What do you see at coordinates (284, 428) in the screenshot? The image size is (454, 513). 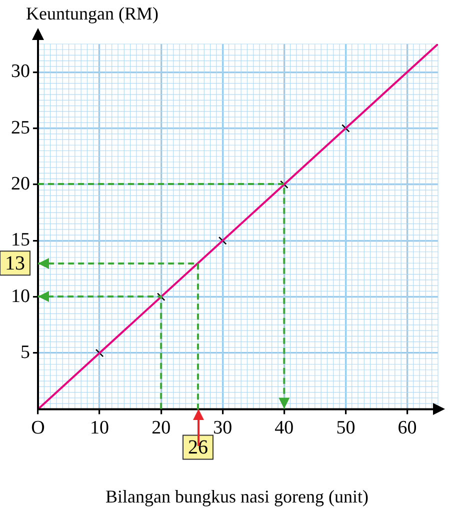 I see `x-tick-label: 40` at bounding box center [284, 428].